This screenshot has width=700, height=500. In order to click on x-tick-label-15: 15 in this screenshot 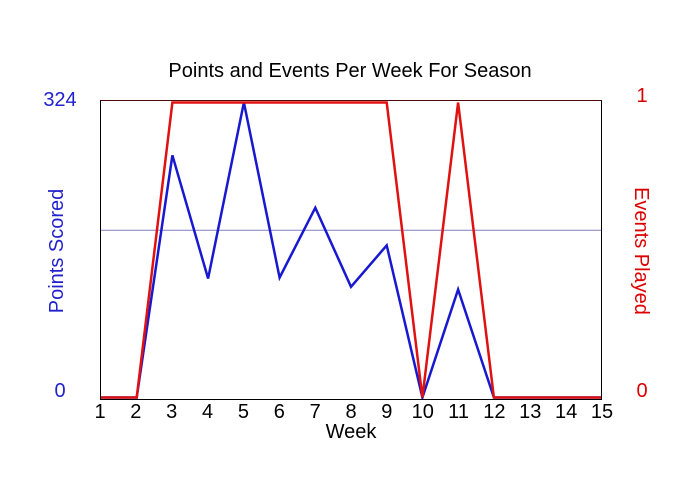, I will do `click(602, 412)`.